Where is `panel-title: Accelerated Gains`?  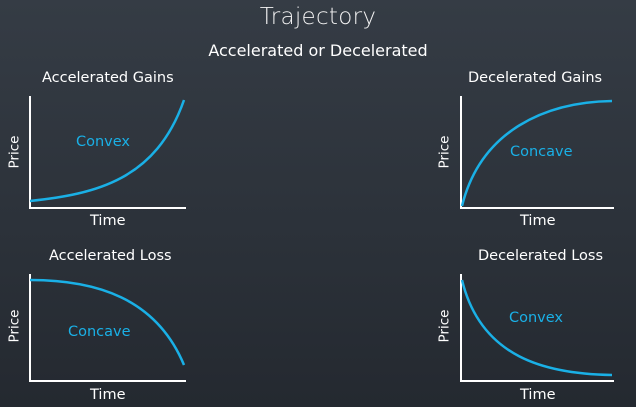
panel-title: Accelerated Gains is located at coordinates (108, 78).